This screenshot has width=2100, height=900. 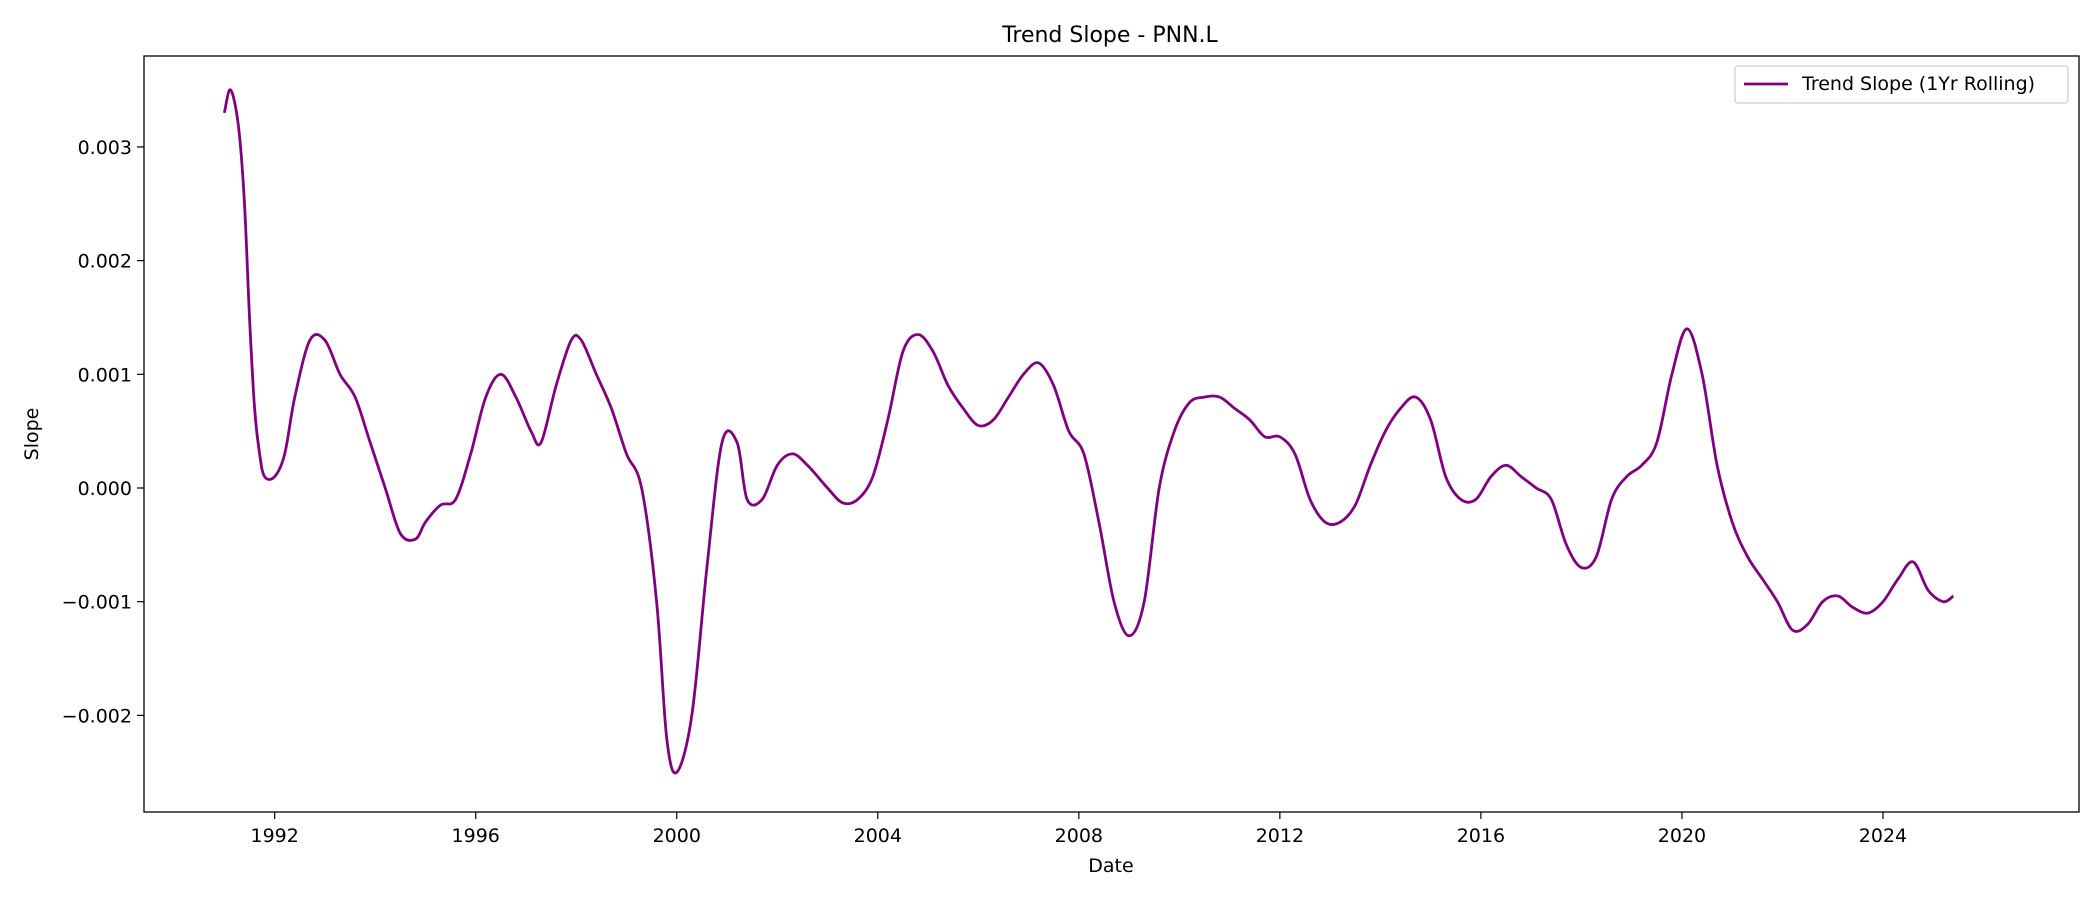 I want to click on x-axis-label: Date, so click(x=1110, y=866).